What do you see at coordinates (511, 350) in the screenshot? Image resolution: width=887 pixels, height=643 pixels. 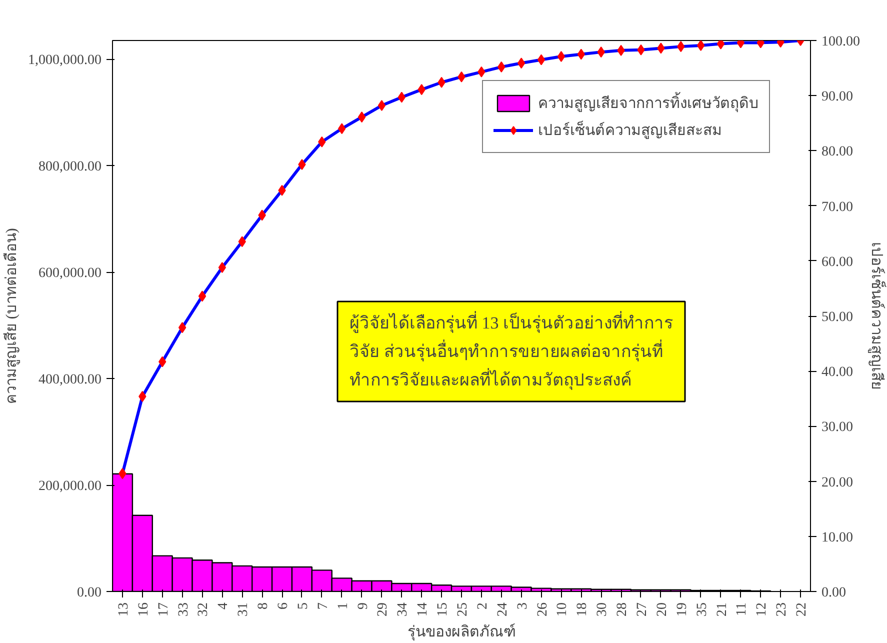 I see `annotation: ผู้วิจัยได้เลือกรุ่นที่ 13 เป็นรุ่นตัวอย่างที่ทำการ วิจัย ส่วนรุ่นอื่นๆทำการขยายผลต่อจากรุ่นที่ ทำการวิจัยและผลที่ได้ตามวัตถุประสงค์` at bounding box center [511, 350].